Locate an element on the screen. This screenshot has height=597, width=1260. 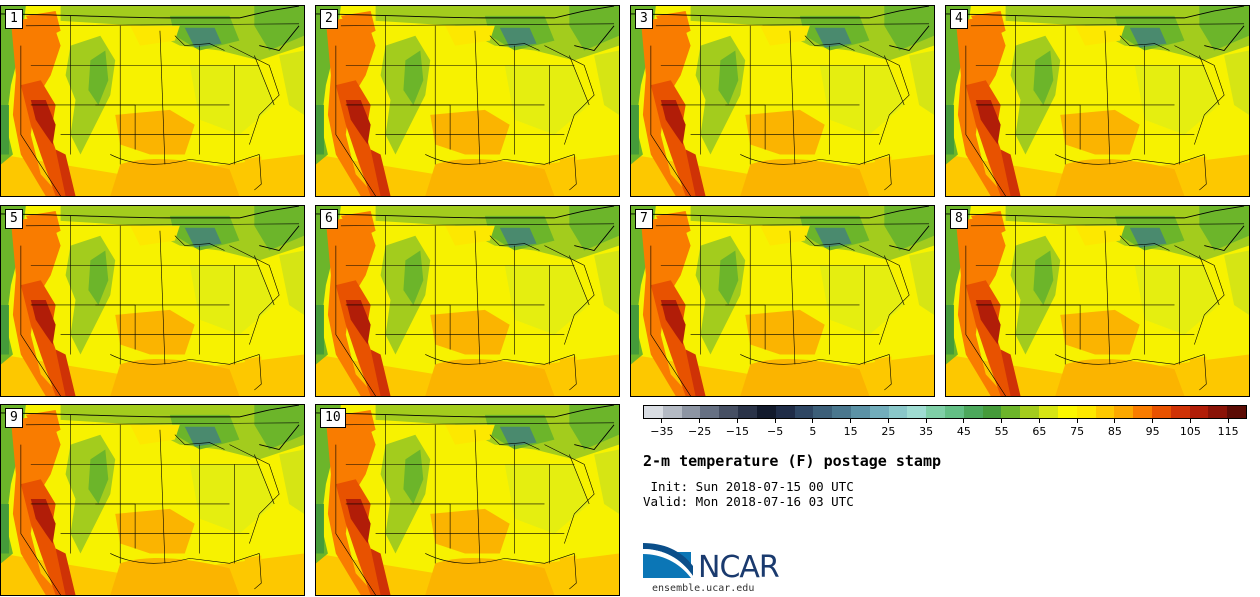
panel-label: 7 is located at coordinates (644, 219).